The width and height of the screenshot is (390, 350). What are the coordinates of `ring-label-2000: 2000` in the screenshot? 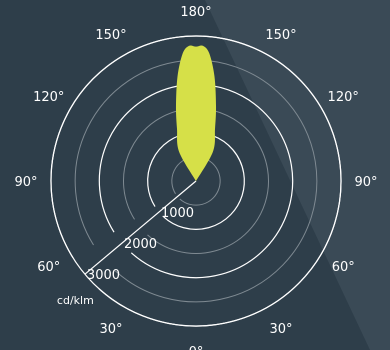 It's located at (140, 244).